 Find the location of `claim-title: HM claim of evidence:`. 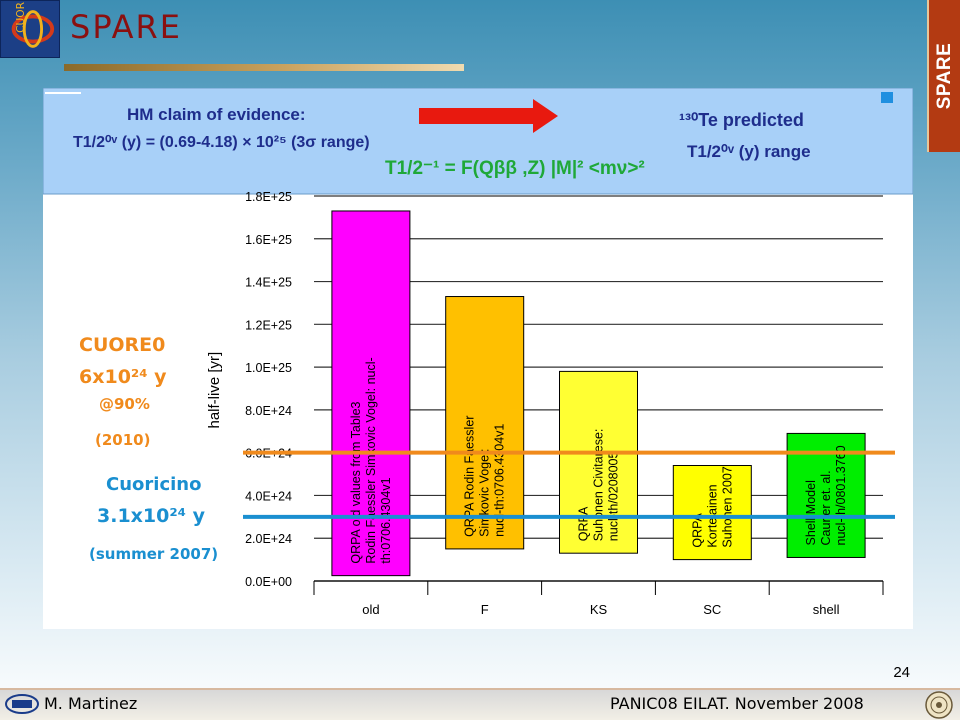

claim-title: HM claim of evidence: is located at coordinates (216, 114).